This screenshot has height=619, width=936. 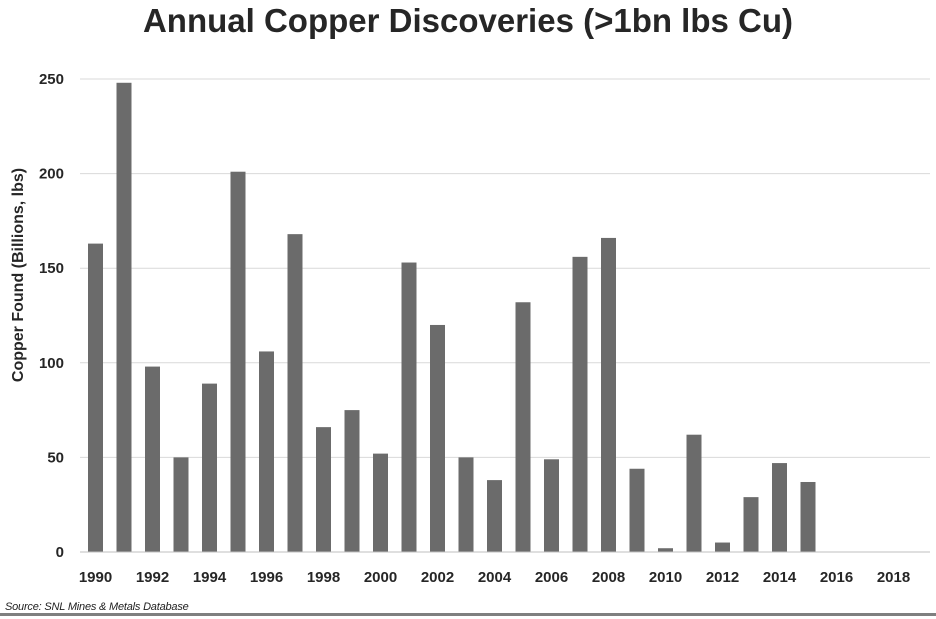 What do you see at coordinates (779, 507) in the screenshot?
I see `bar-2014` at bounding box center [779, 507].